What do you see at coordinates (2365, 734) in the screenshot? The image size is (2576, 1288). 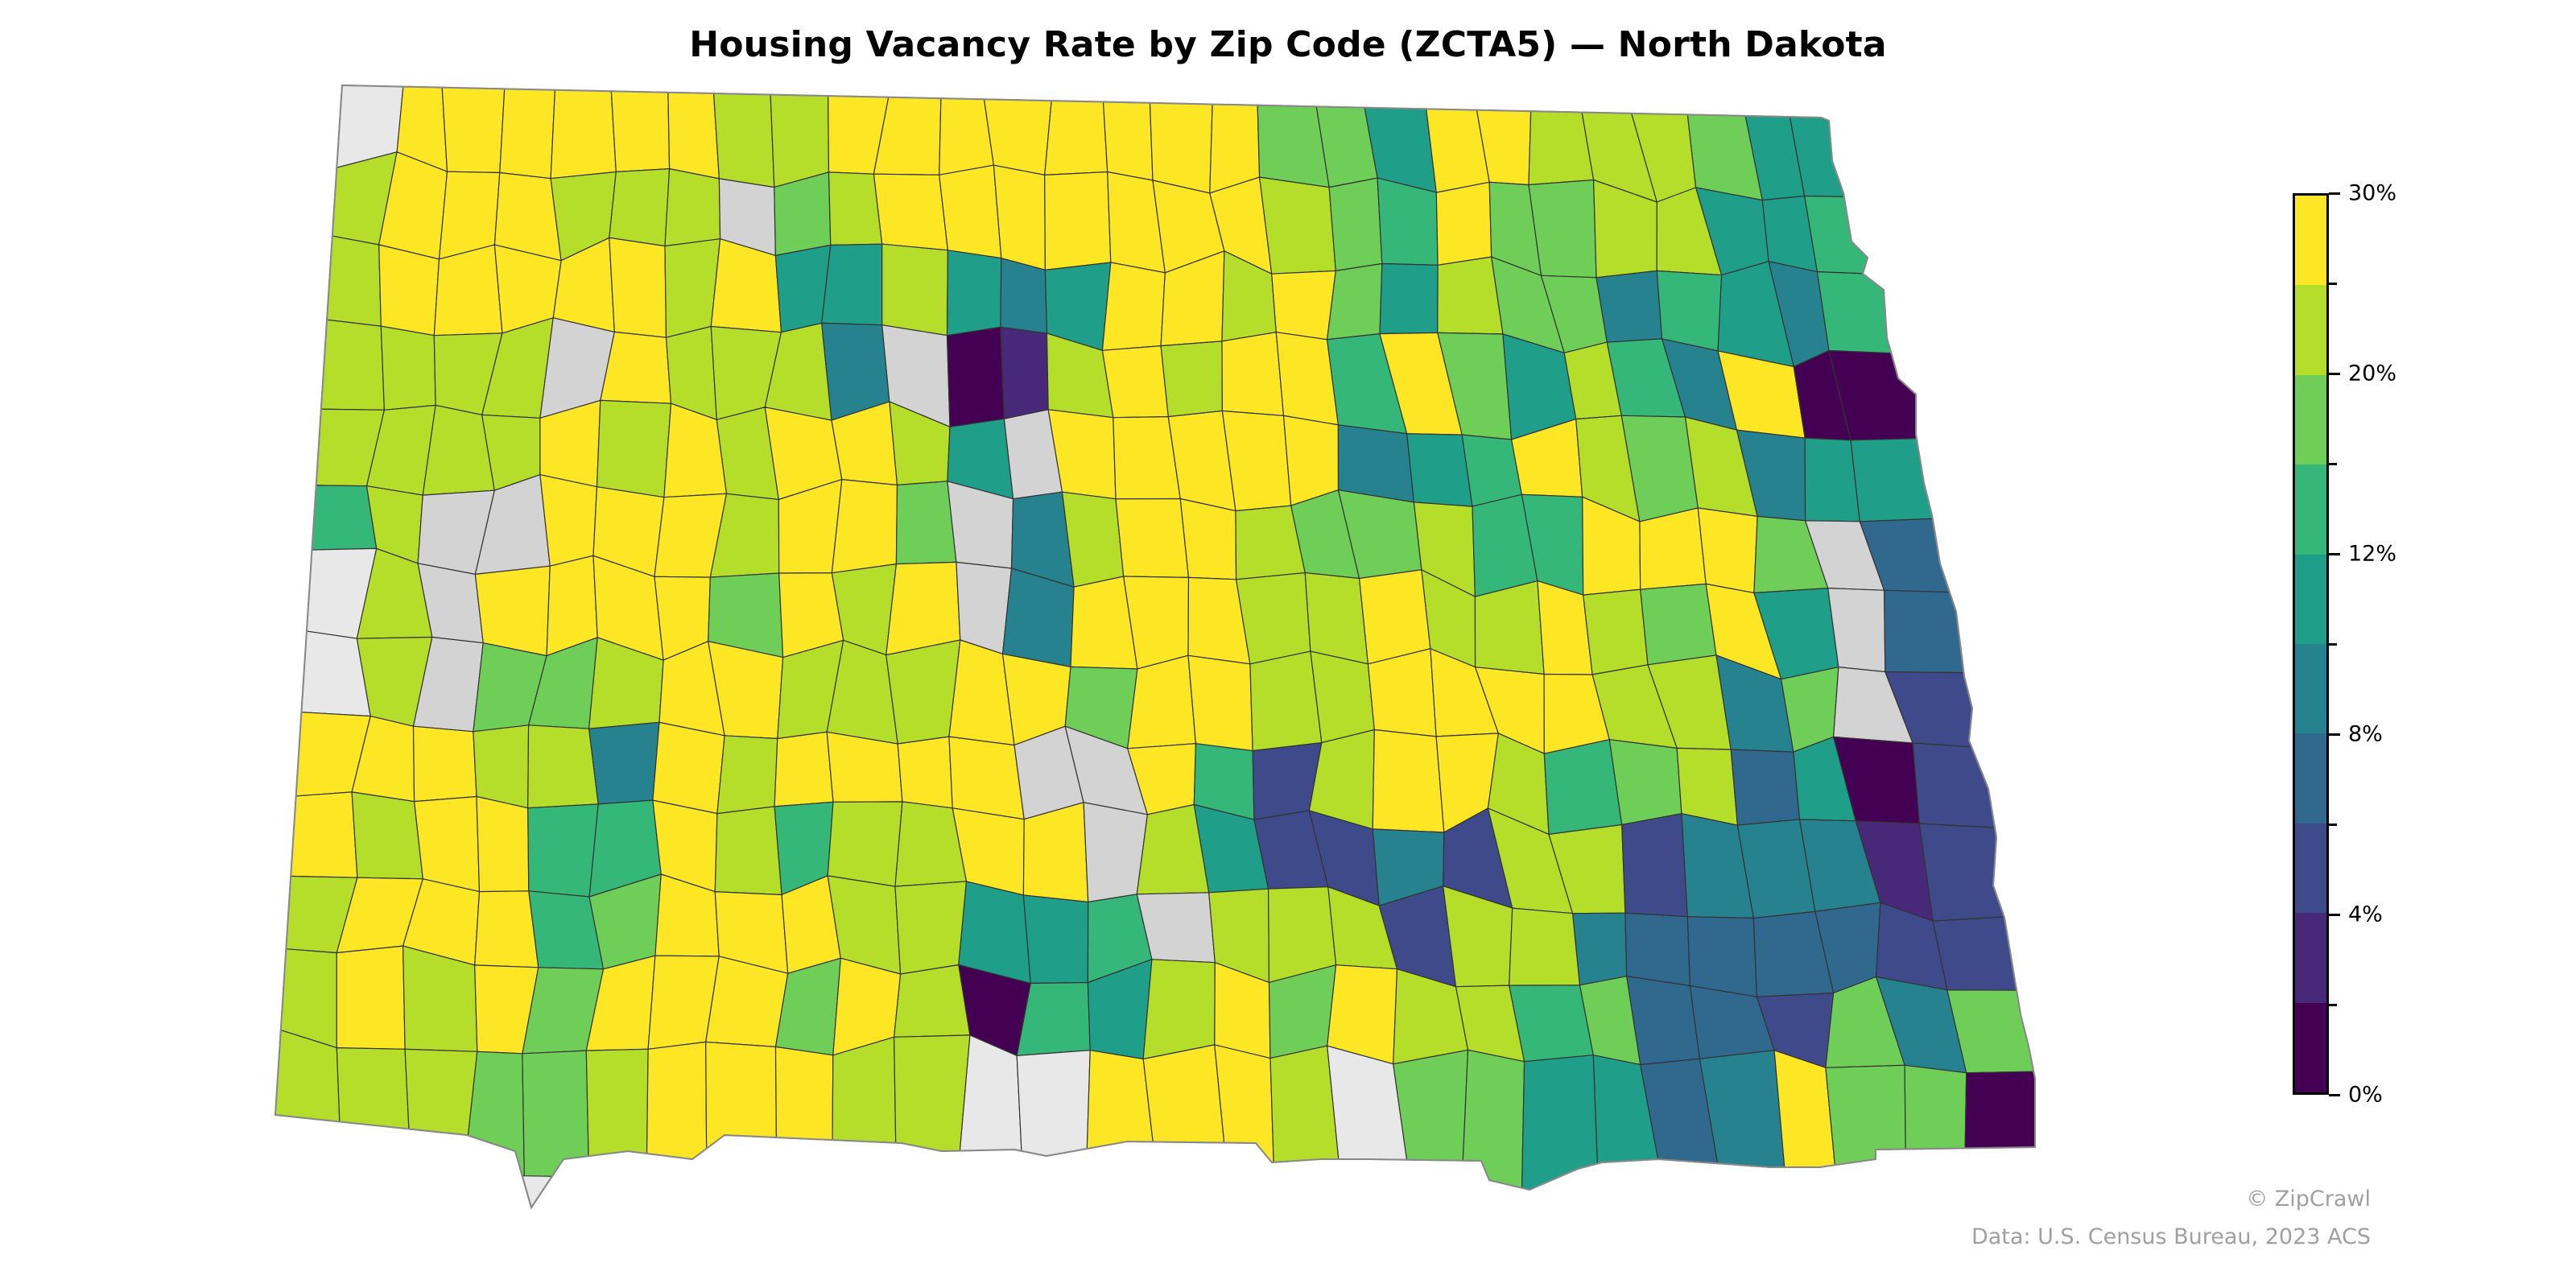 I see `colorbar-tick-label: 8%` at bounding box center [2365, 734].